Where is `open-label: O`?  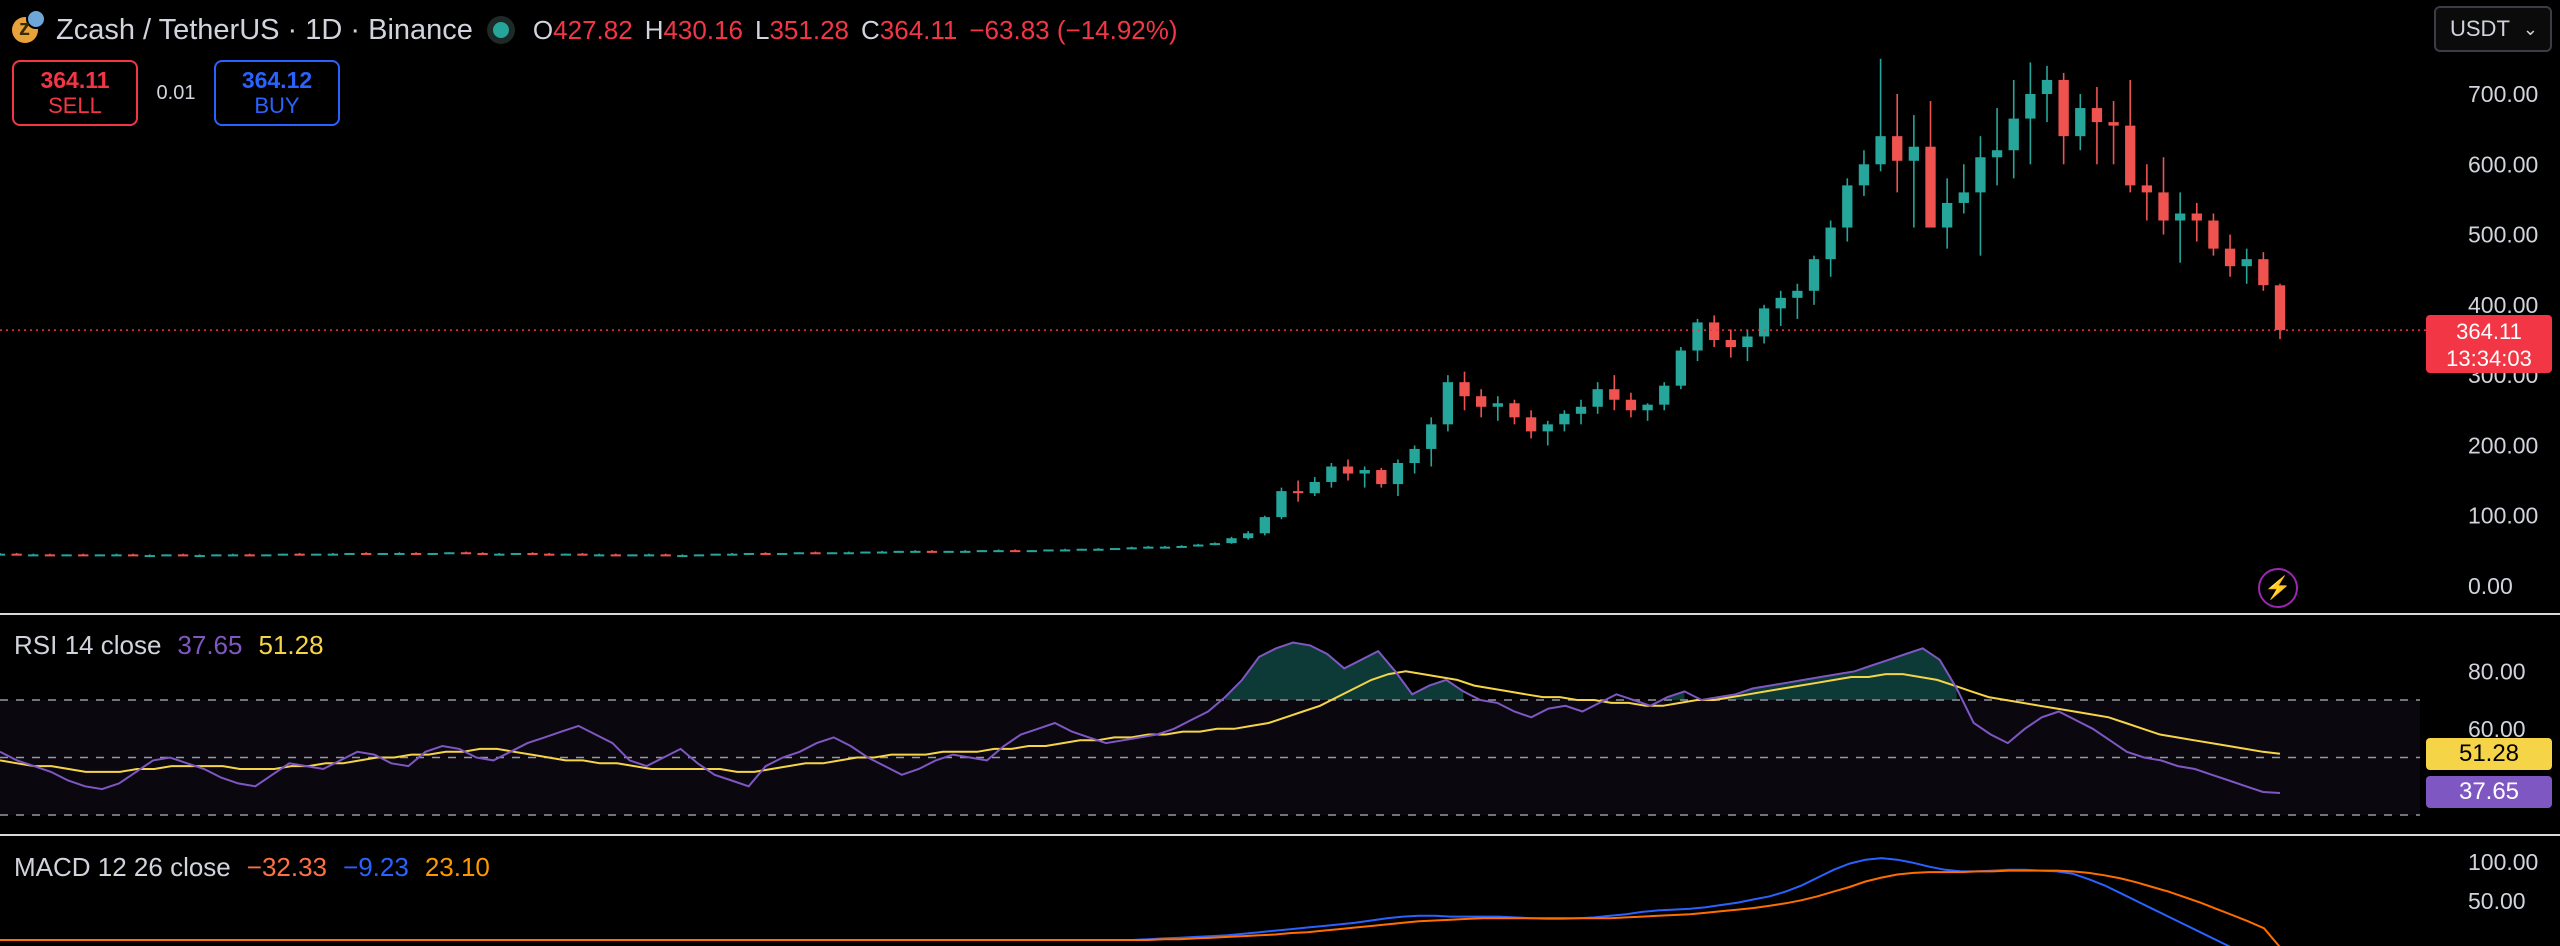 open-label: O is located at coordinates (543, 29).